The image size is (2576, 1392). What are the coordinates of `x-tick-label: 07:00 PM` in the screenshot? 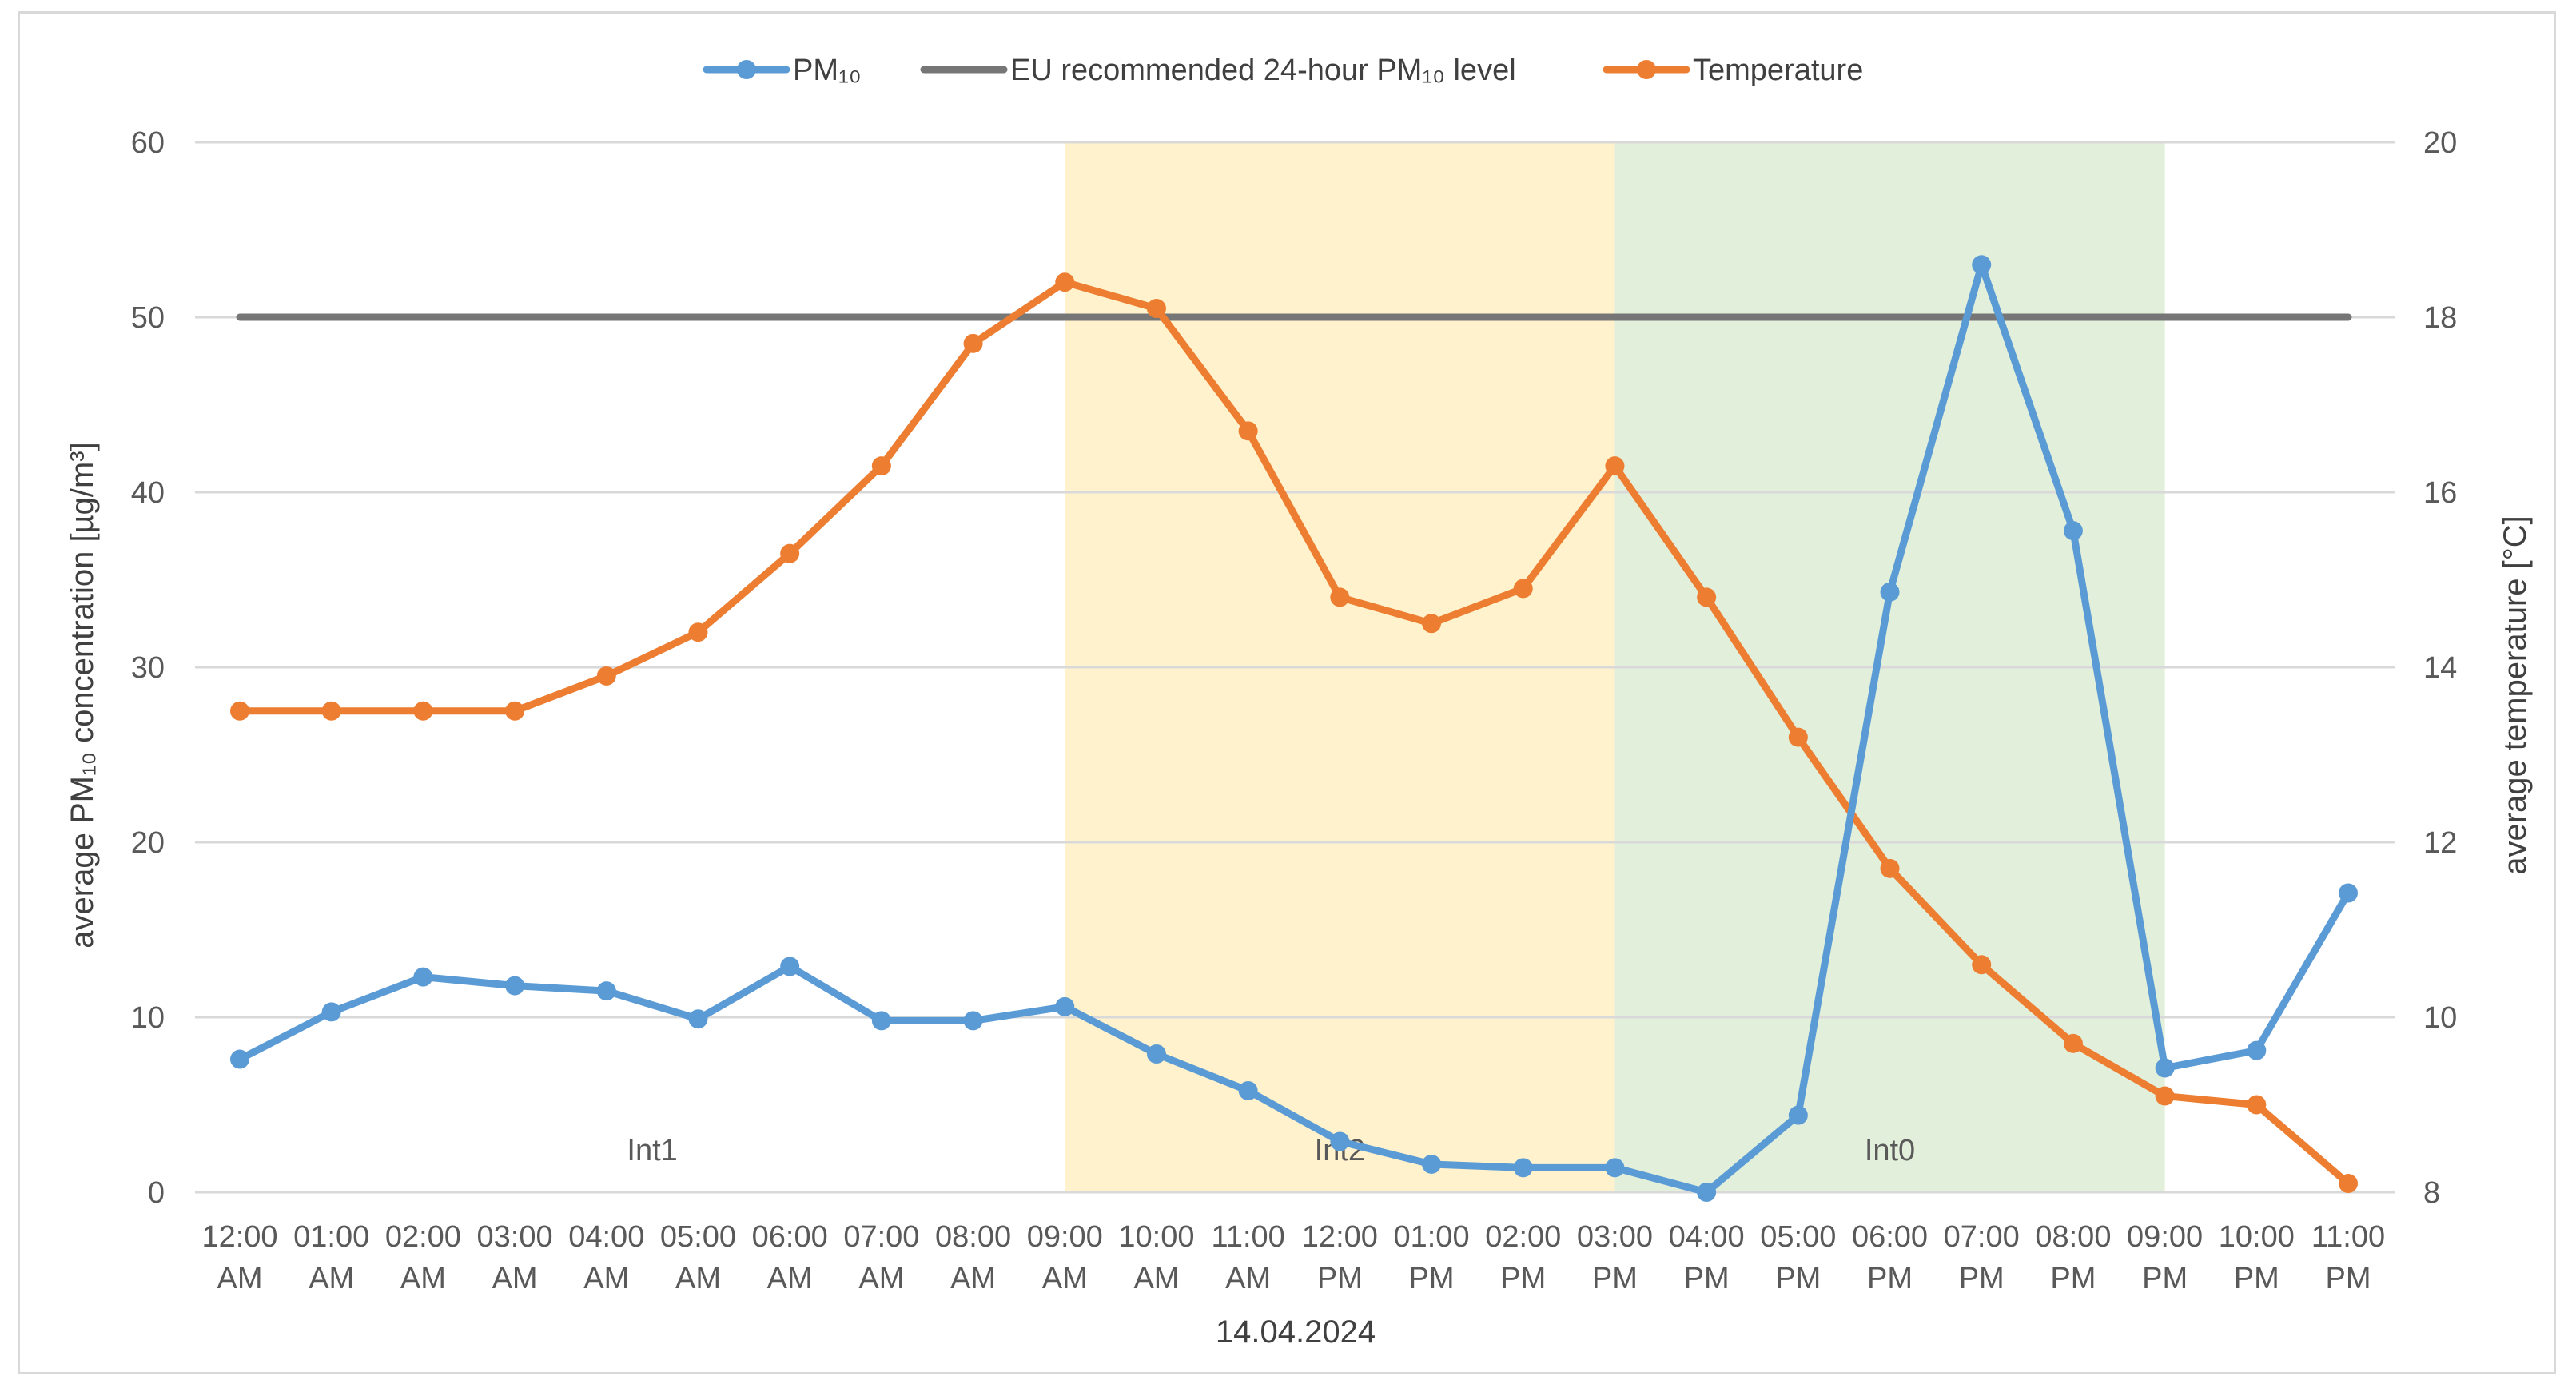 It's located at (1982, 1257).